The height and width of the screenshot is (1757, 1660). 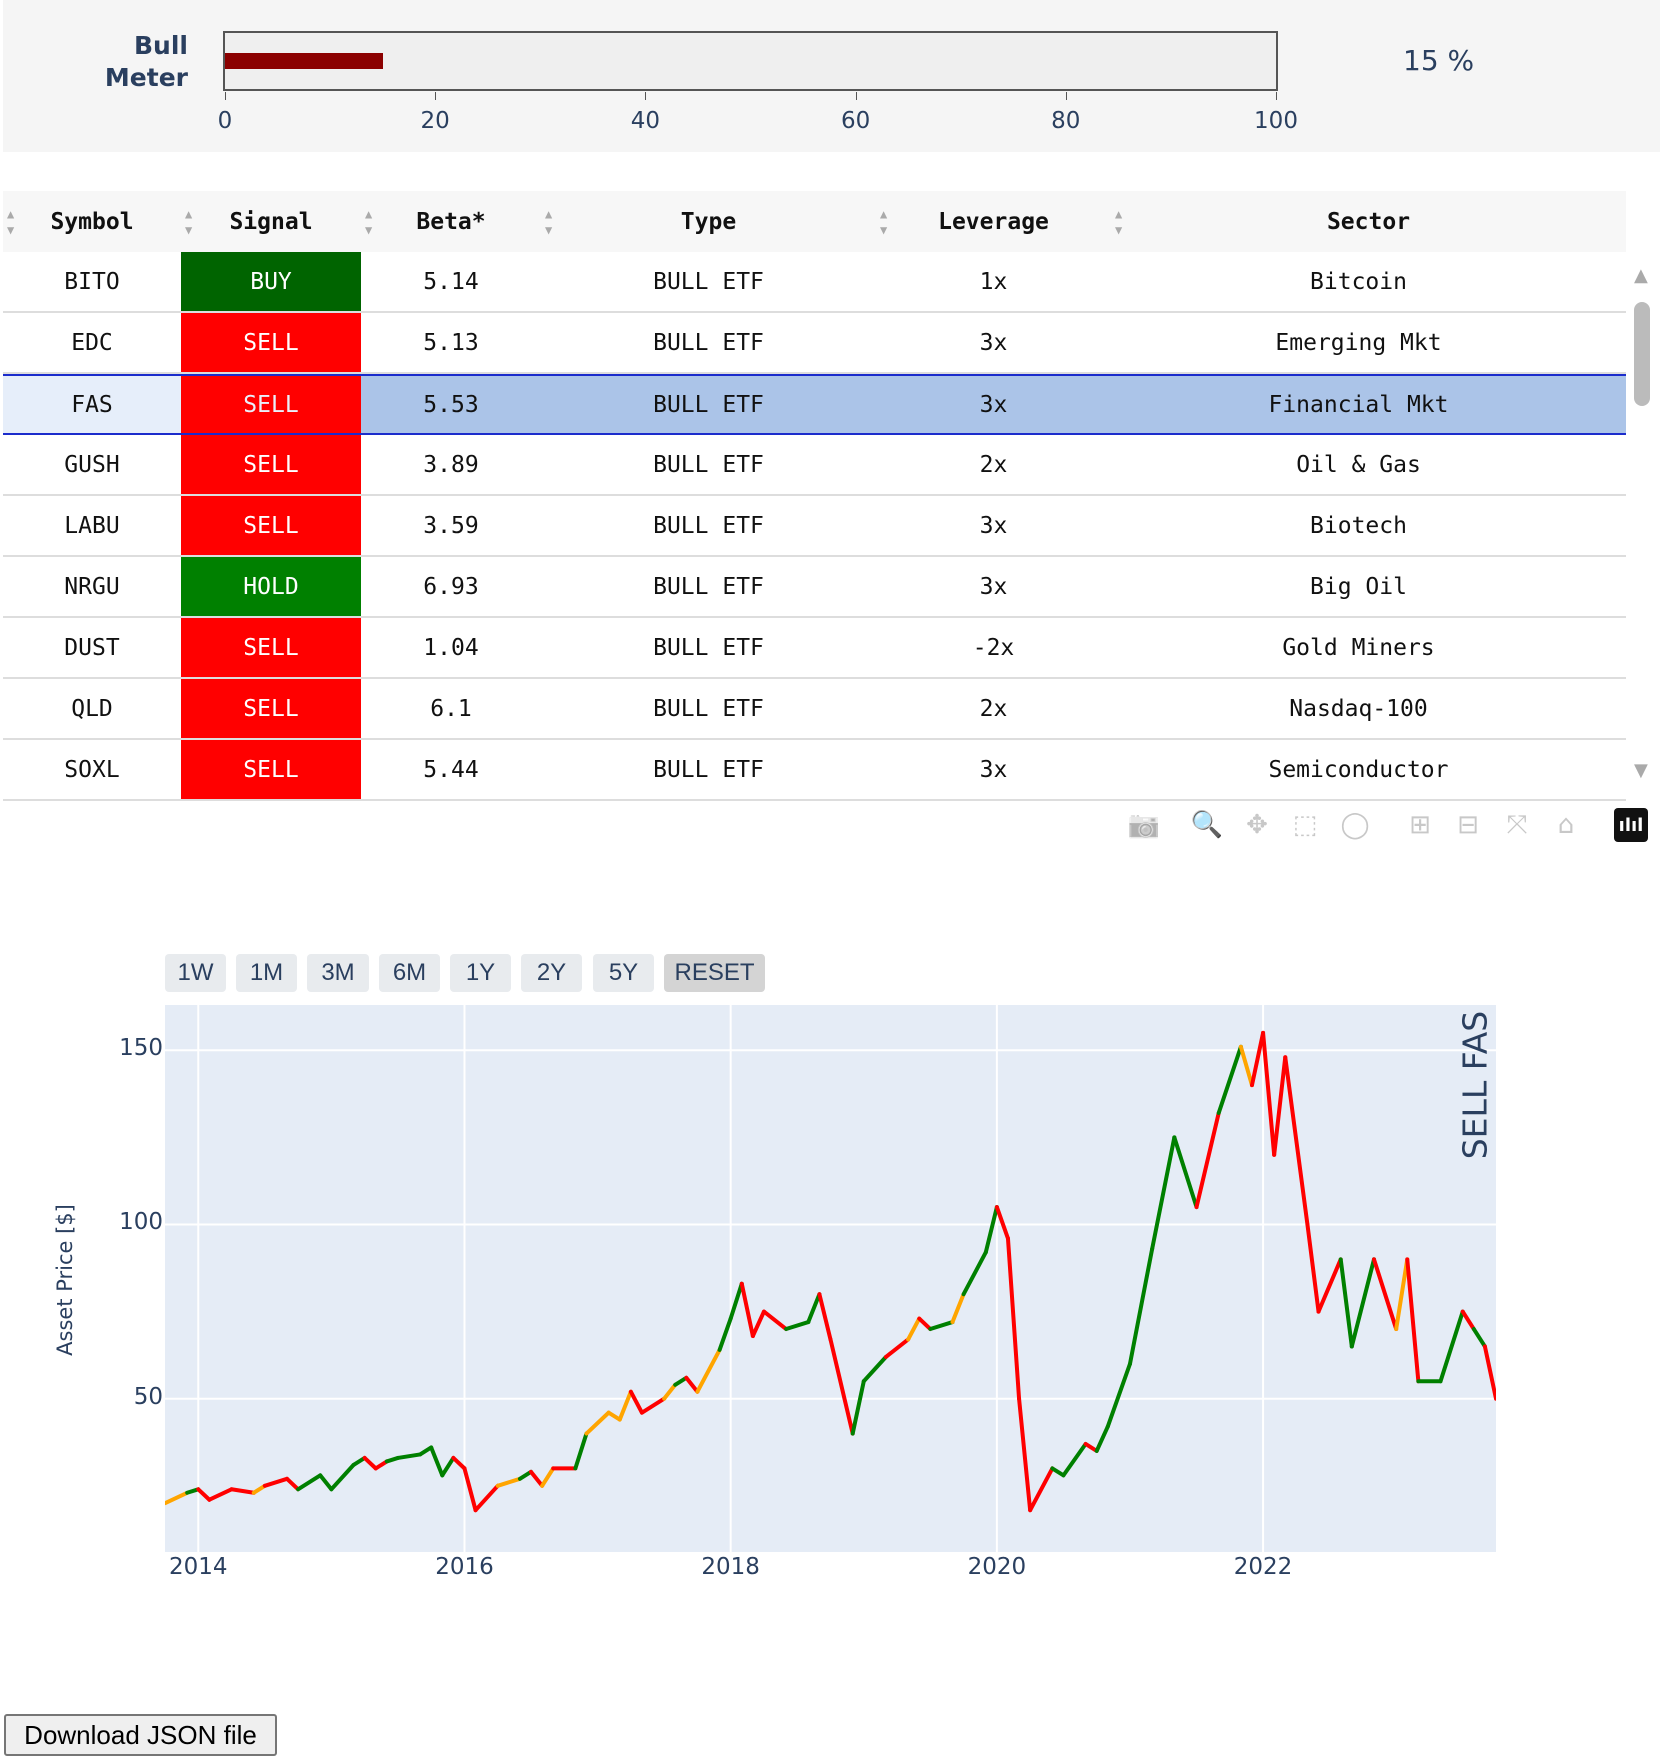 I want to click on beta-cell: 5.13, so click(x=451, y=342).